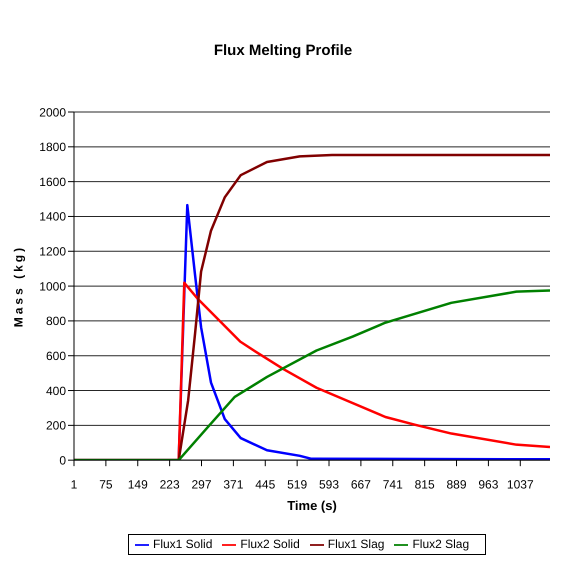  I want to click on y-tick-label: 600, so click(56, 355).